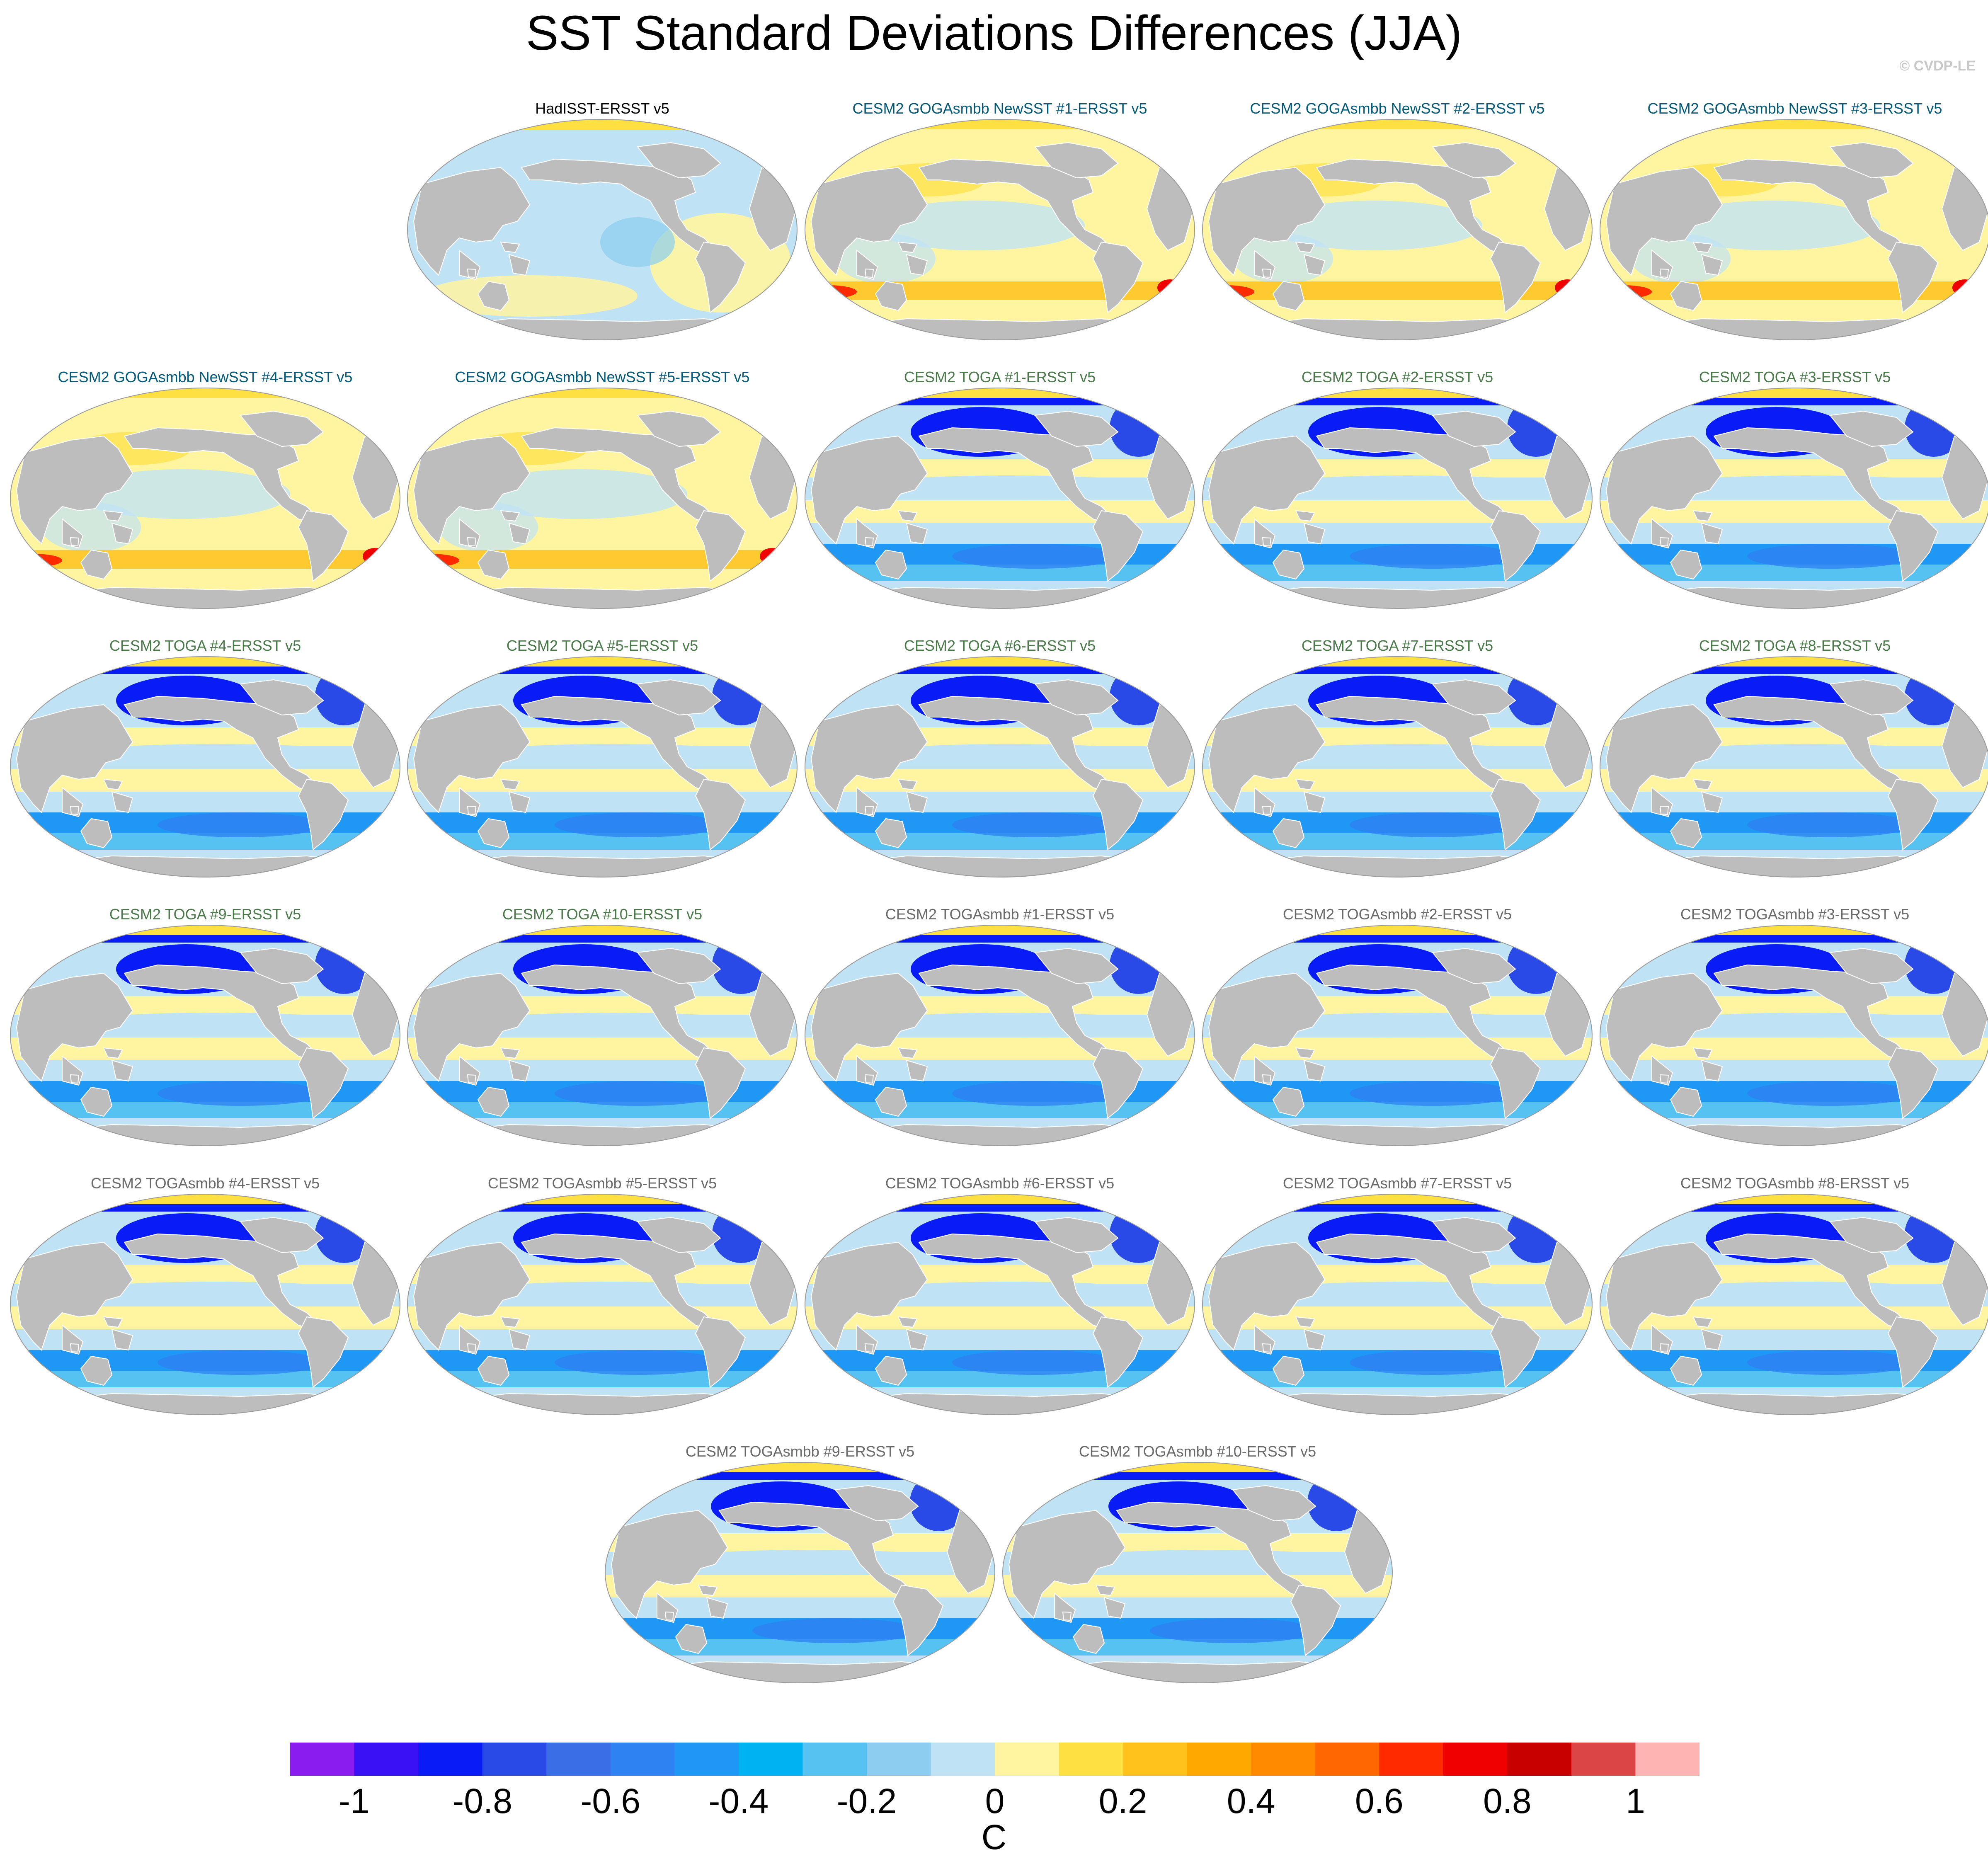  I want to click on map-panel: CESM2 TOGAsmbb #9-ERSST v5, so click(800, 1570).